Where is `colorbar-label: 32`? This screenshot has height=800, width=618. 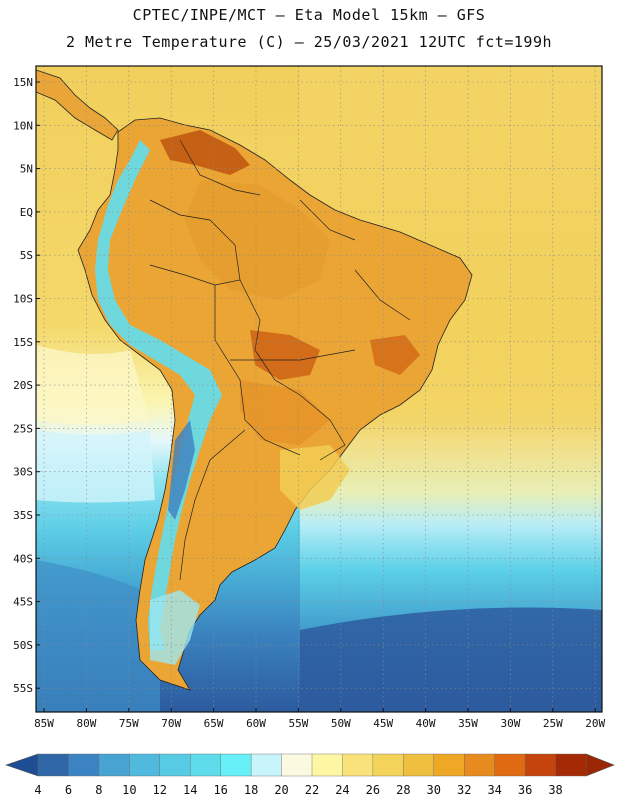
colorbar-label: 32 is located at coordinates (464, 790).